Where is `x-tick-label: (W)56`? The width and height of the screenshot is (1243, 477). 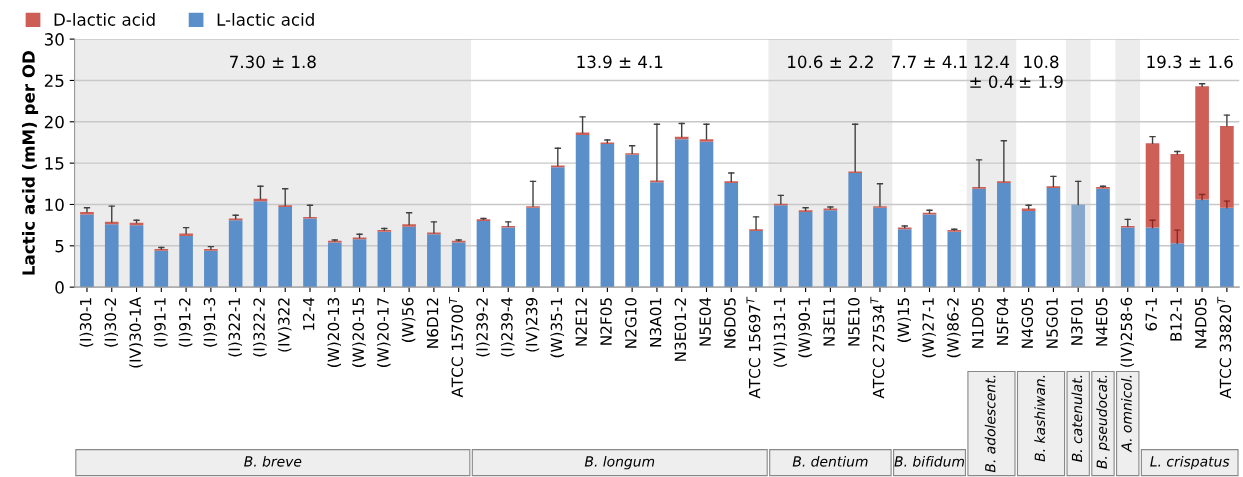 x-tick-label: (W)56 is located at coordinates (408, 320).